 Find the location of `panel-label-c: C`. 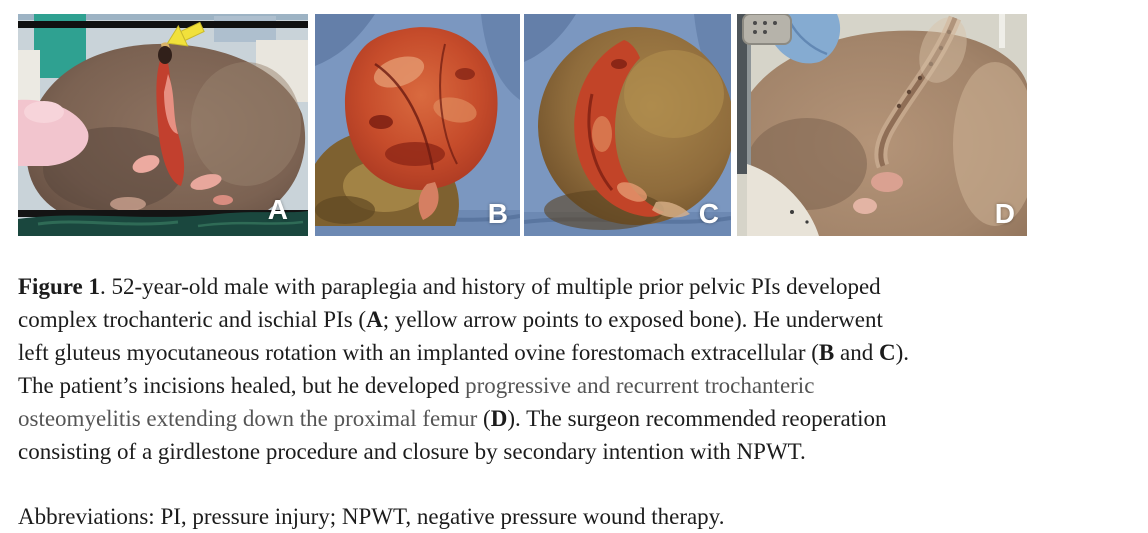

panel-label-c: C is located at coordinates (708, 213).